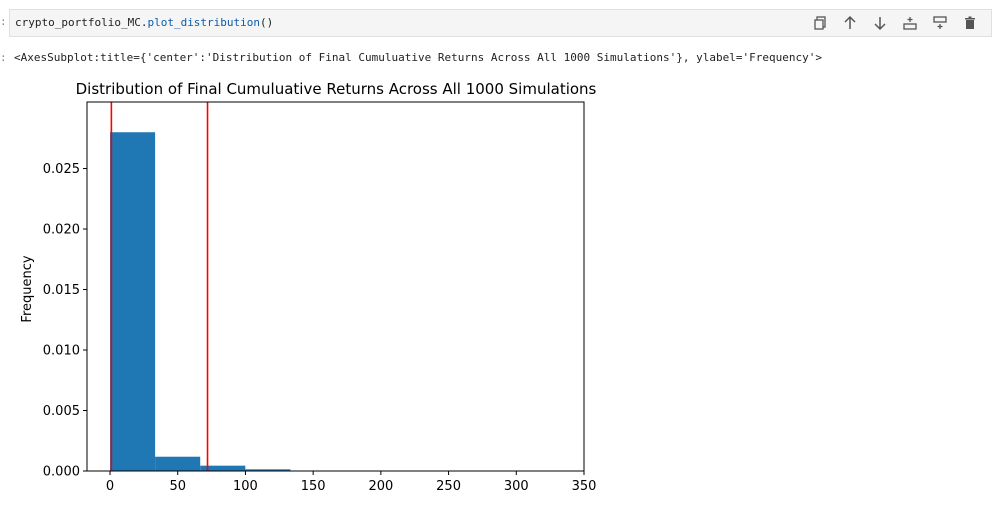 The image size is (1005, 516). I want to click on arrow-up-icon, so click(850, 22).